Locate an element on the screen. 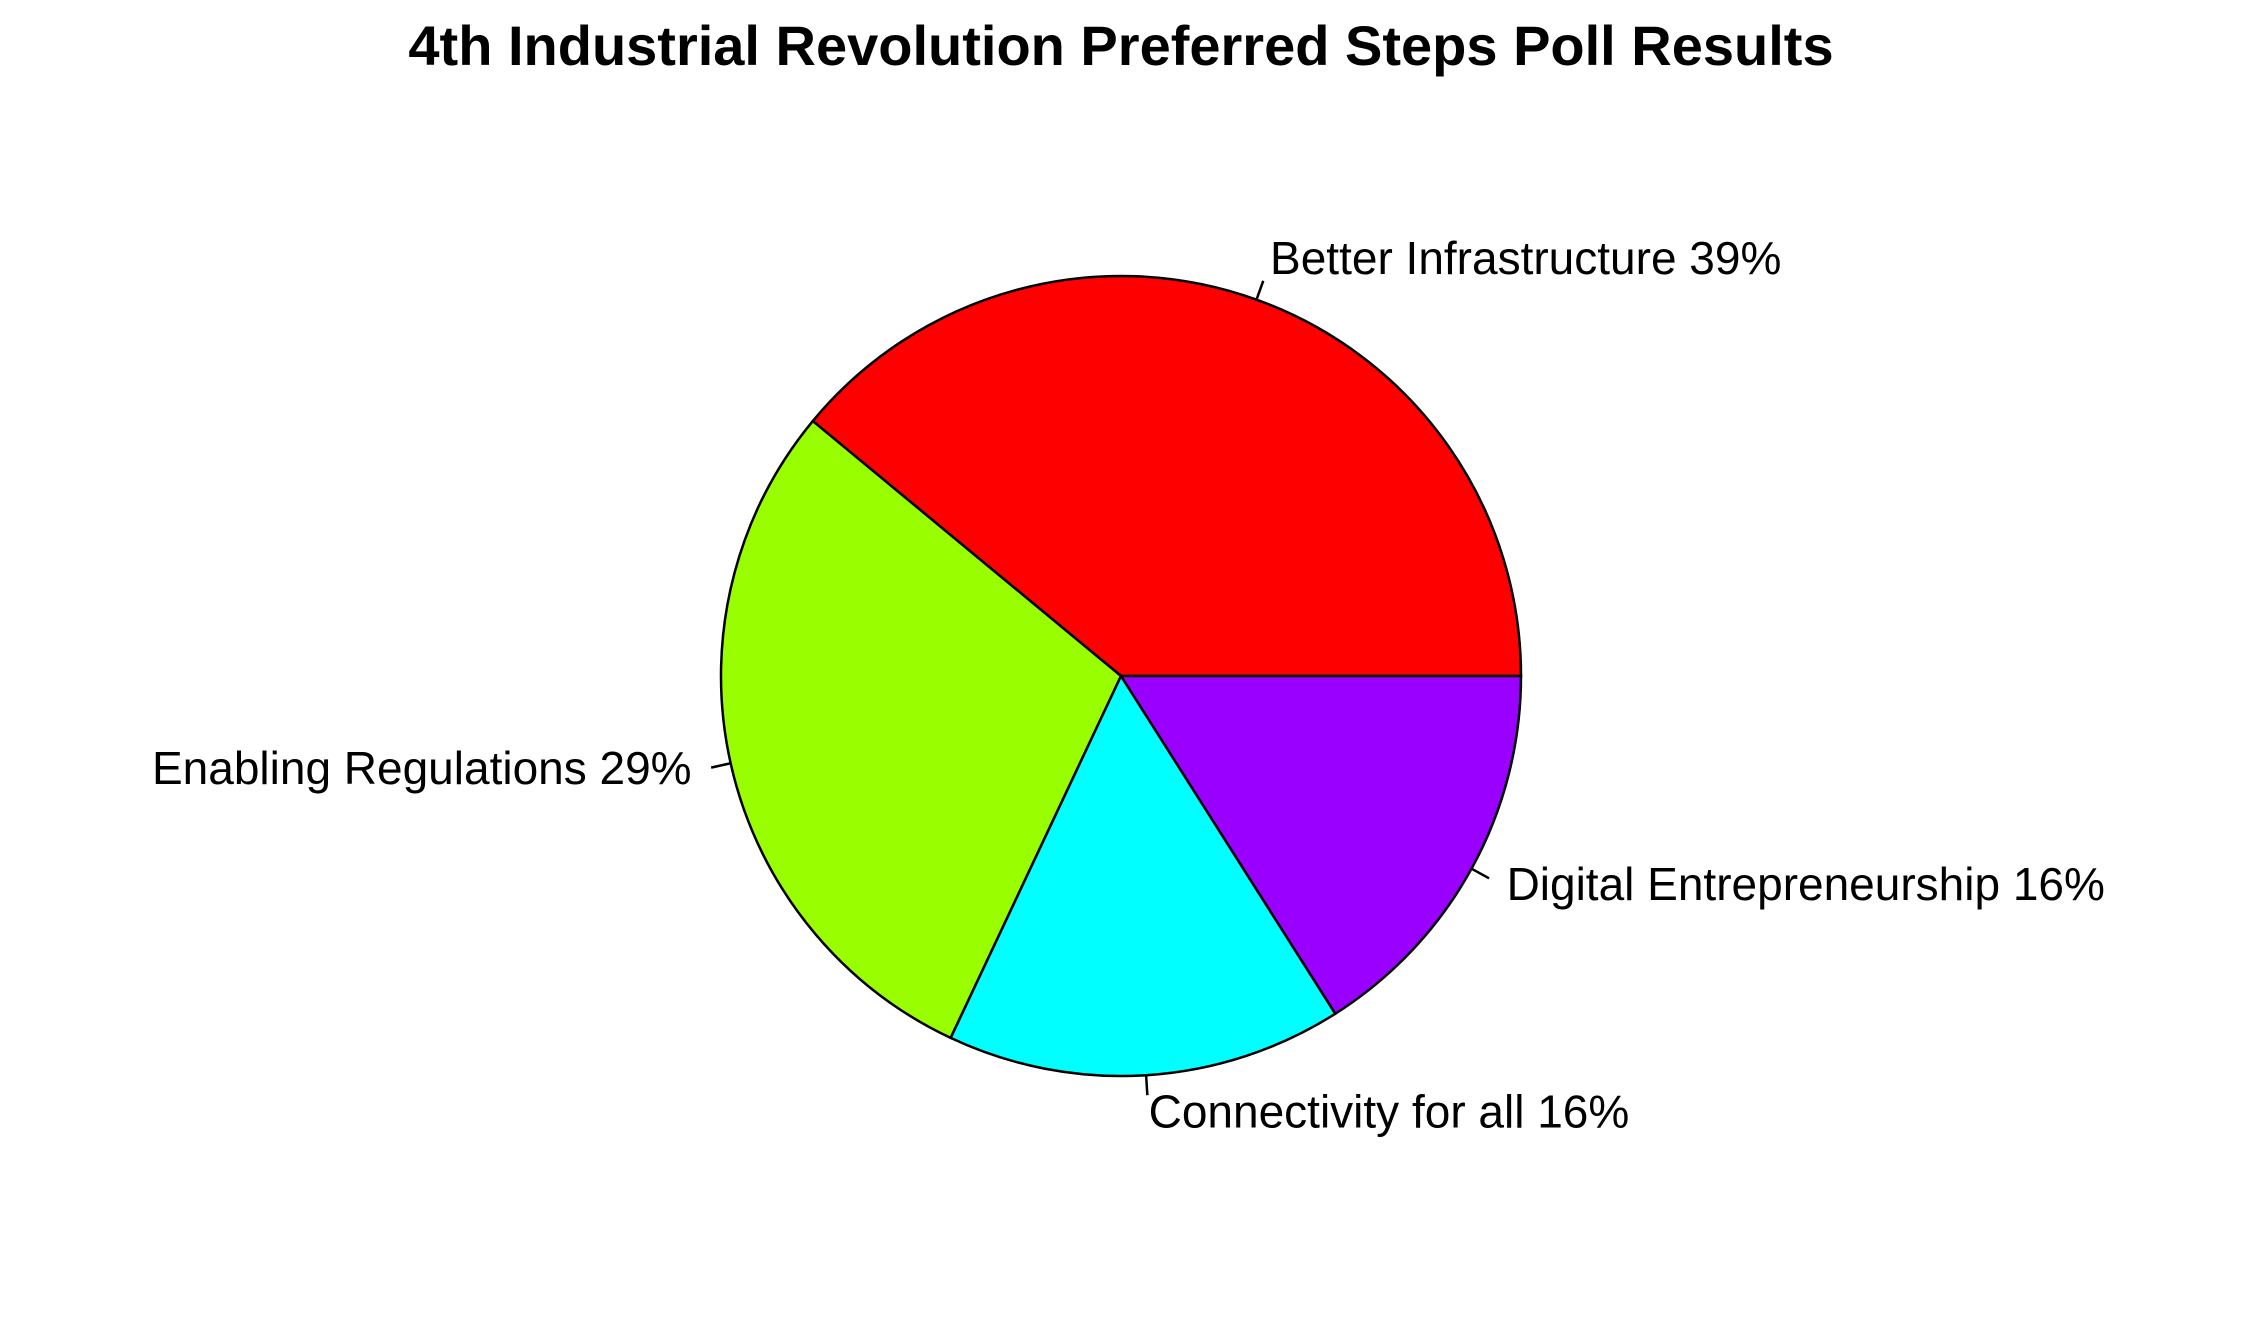  slice-label-better-infrastructure: Better Infrastructure 39% is located at coordinates (1525, 258).